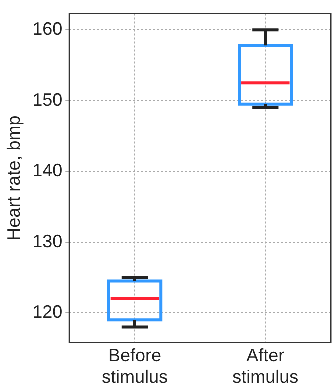  I want to click on y-tick-label: 160, so click(47, 29).